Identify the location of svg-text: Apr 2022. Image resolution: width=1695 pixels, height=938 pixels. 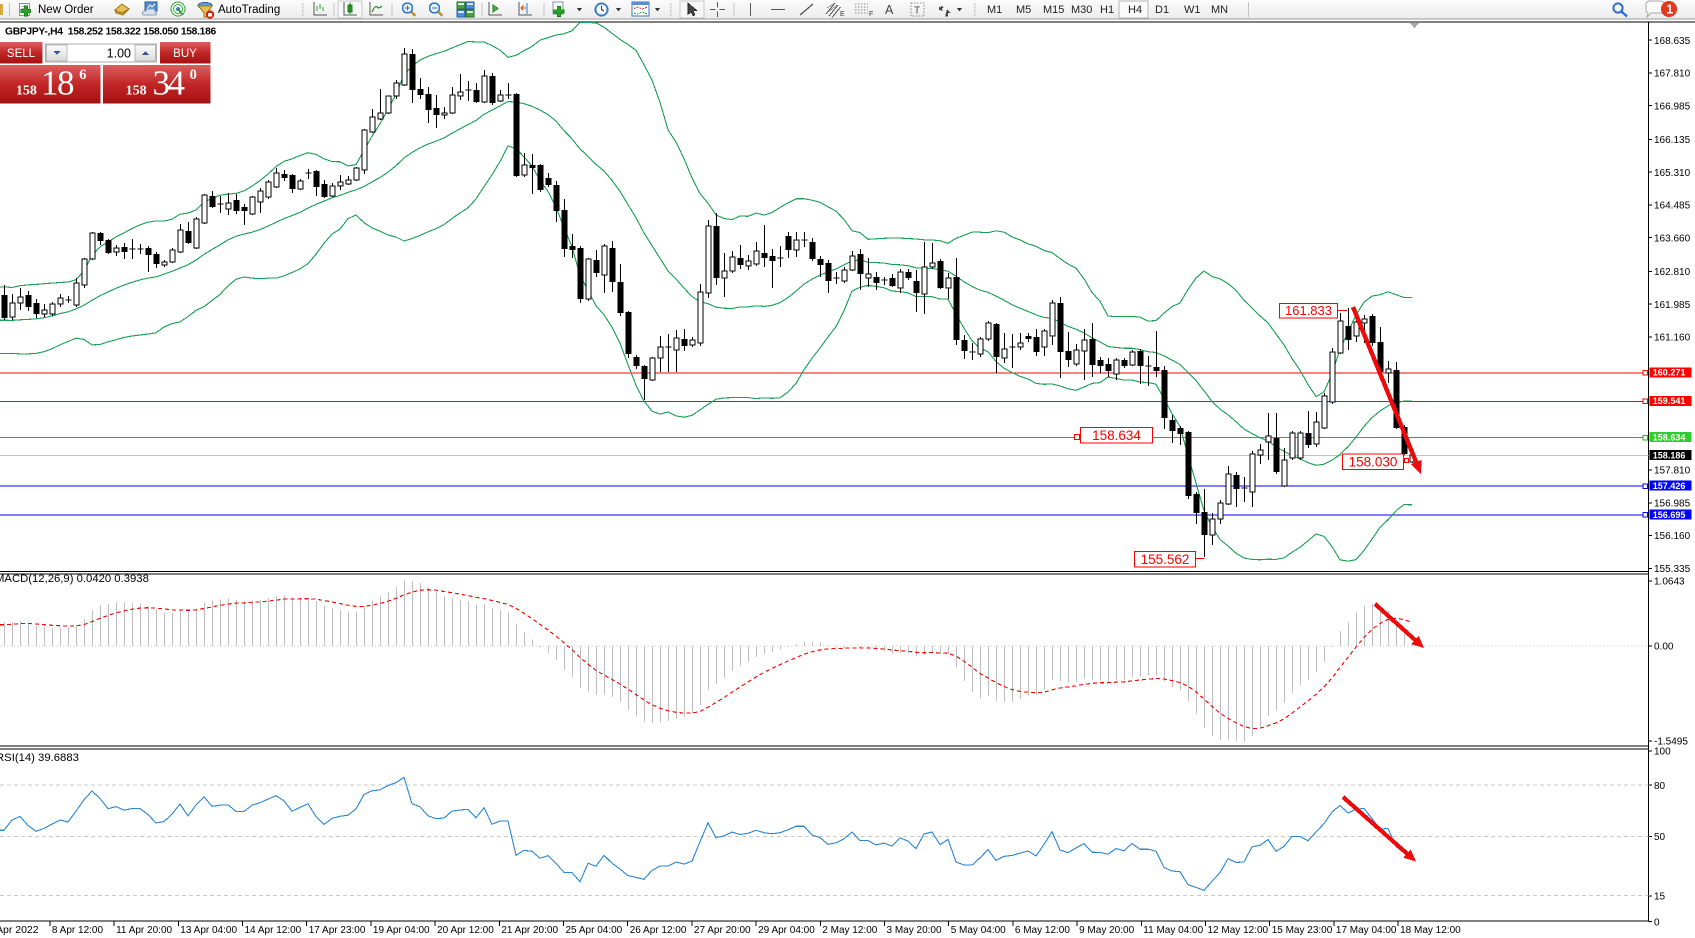
(19, 930).